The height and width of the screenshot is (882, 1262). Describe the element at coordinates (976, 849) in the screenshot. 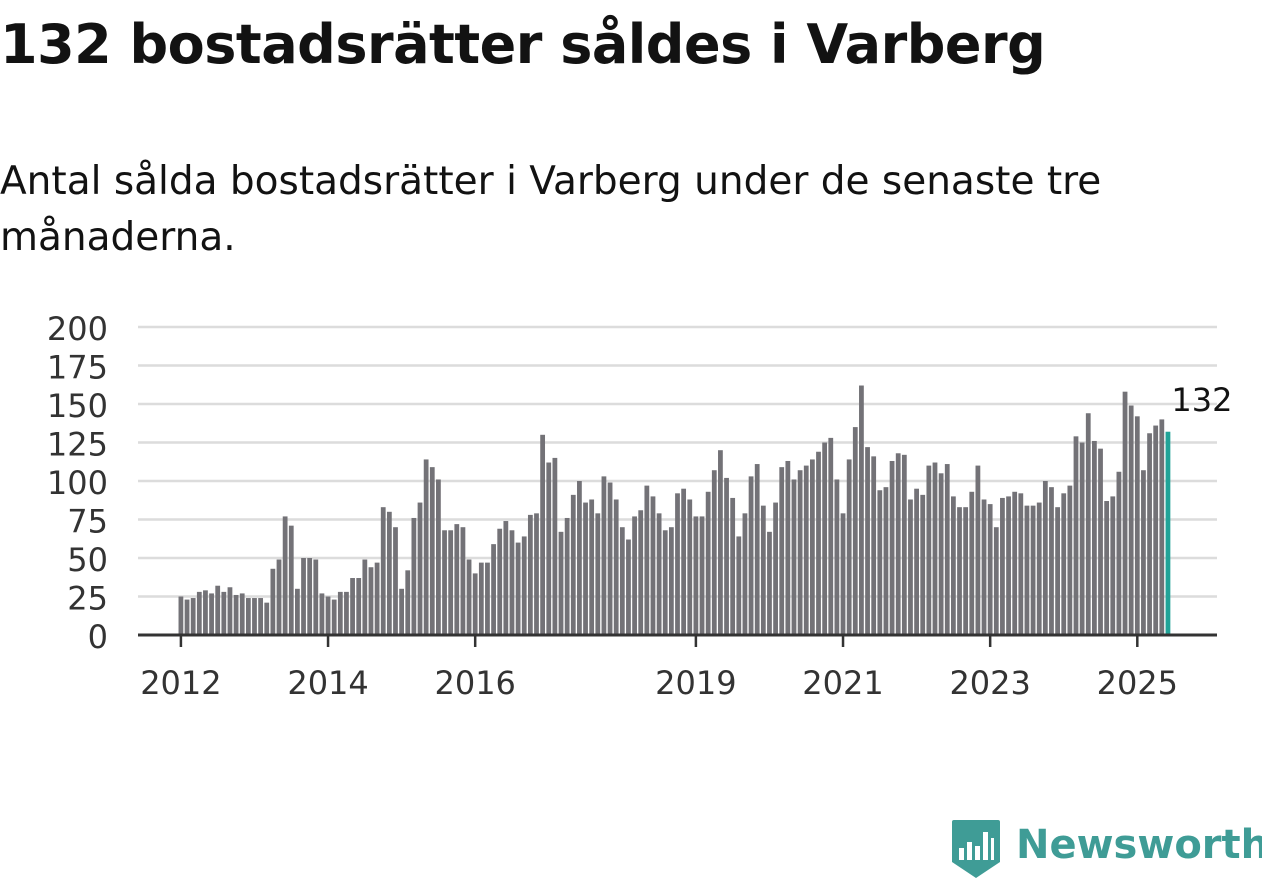

I see `bar-chart-badge-icon` at that location.